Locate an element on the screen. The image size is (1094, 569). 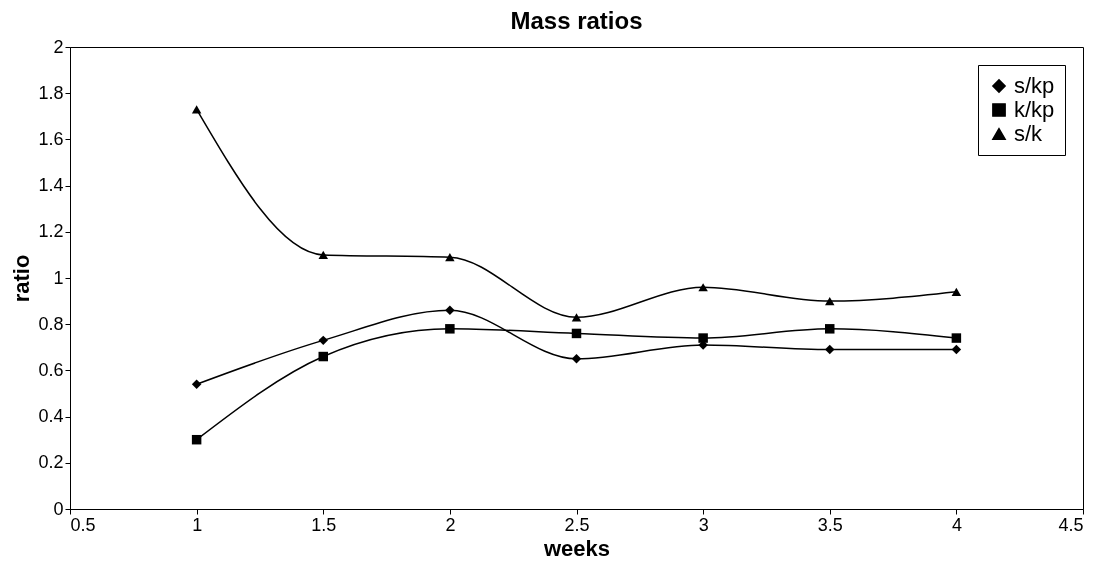
x-tick-label: 2 is located at coordinates (450, 524).